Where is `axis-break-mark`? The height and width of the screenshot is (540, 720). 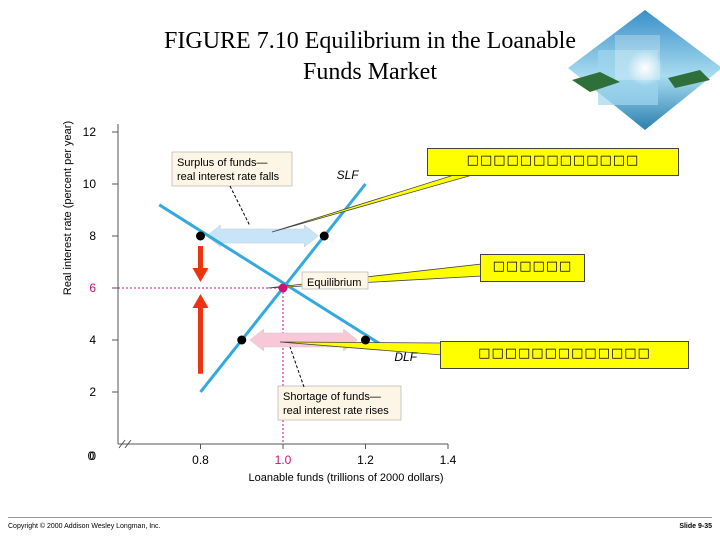
axis-break-mark is located at coordinates (125, 444).